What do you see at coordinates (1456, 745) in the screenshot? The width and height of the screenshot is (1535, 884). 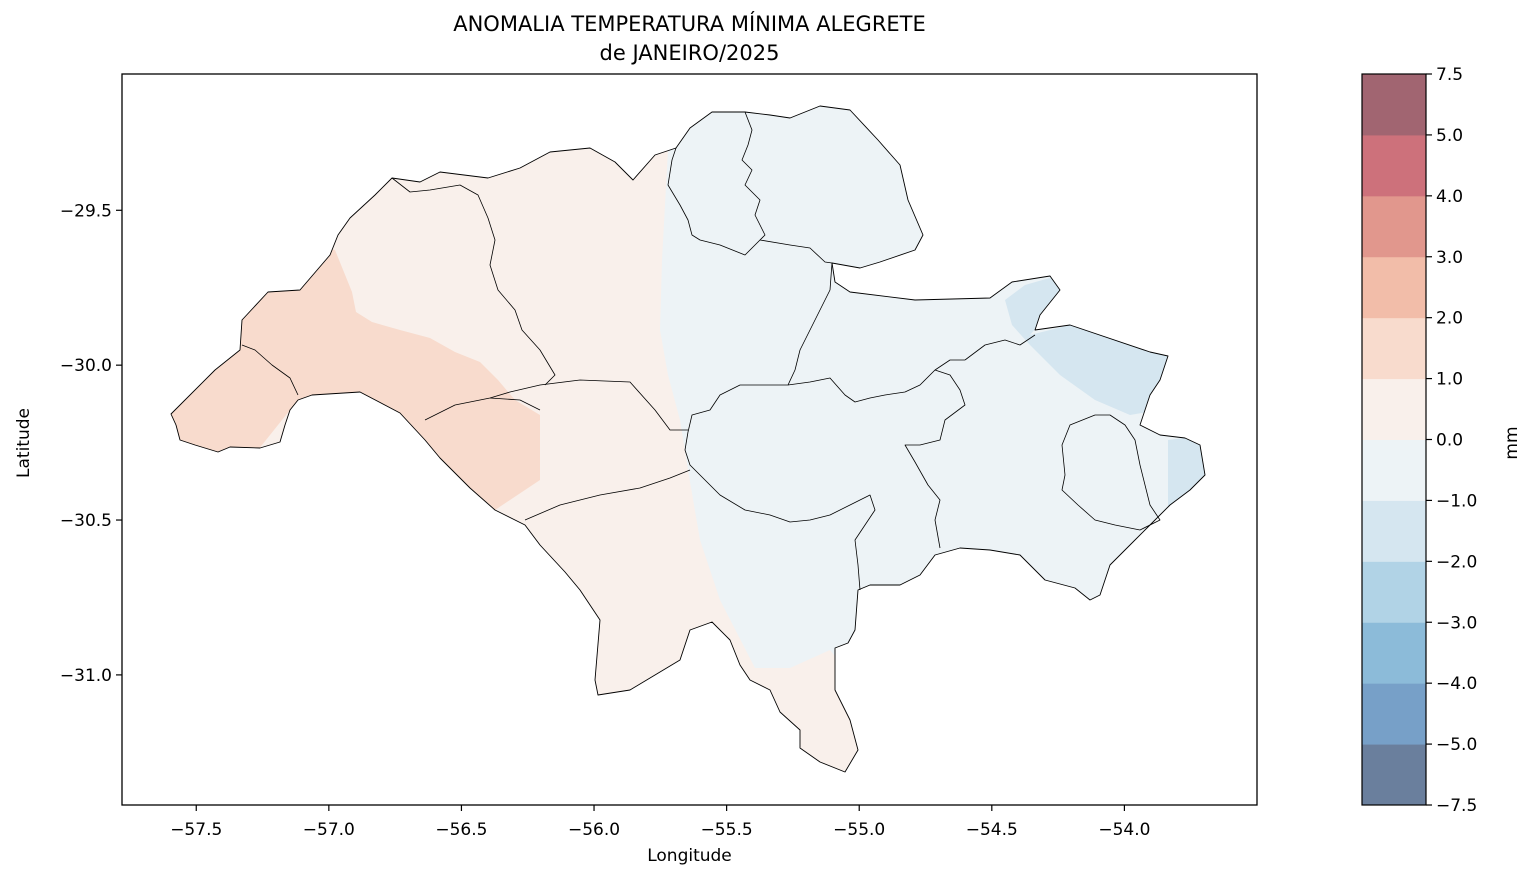 I see `colorbar-tick-label: −5.0` at bounding box center [1456, 745].